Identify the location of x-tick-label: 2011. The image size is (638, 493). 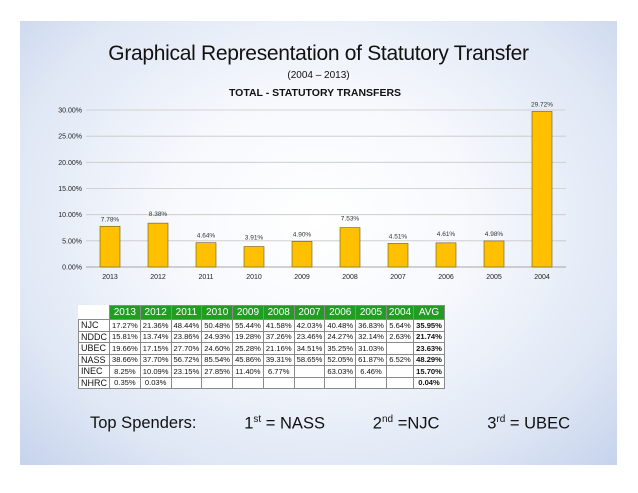
(205, 277).